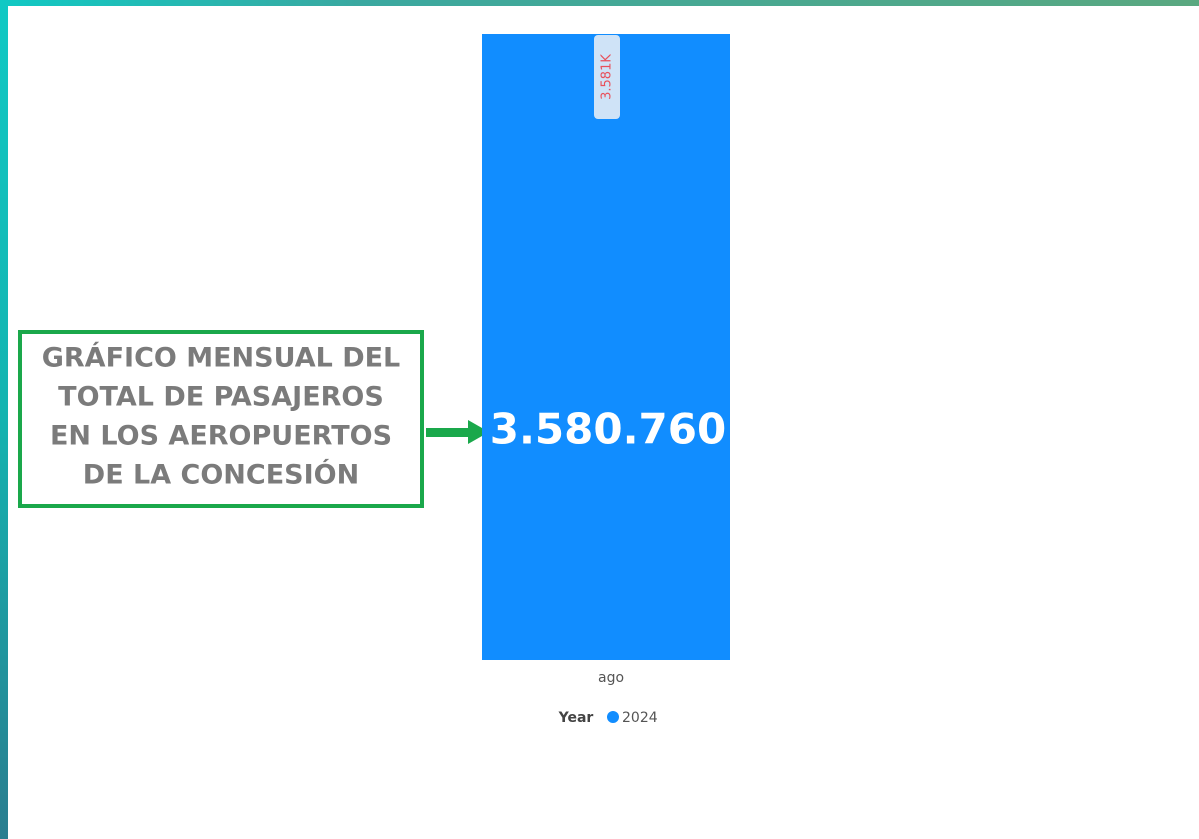 The width and height of the screenshot is (1199, 839). I want to click on callout-line: GRÁFICO MENSUAL DEL, so click(221, 358).